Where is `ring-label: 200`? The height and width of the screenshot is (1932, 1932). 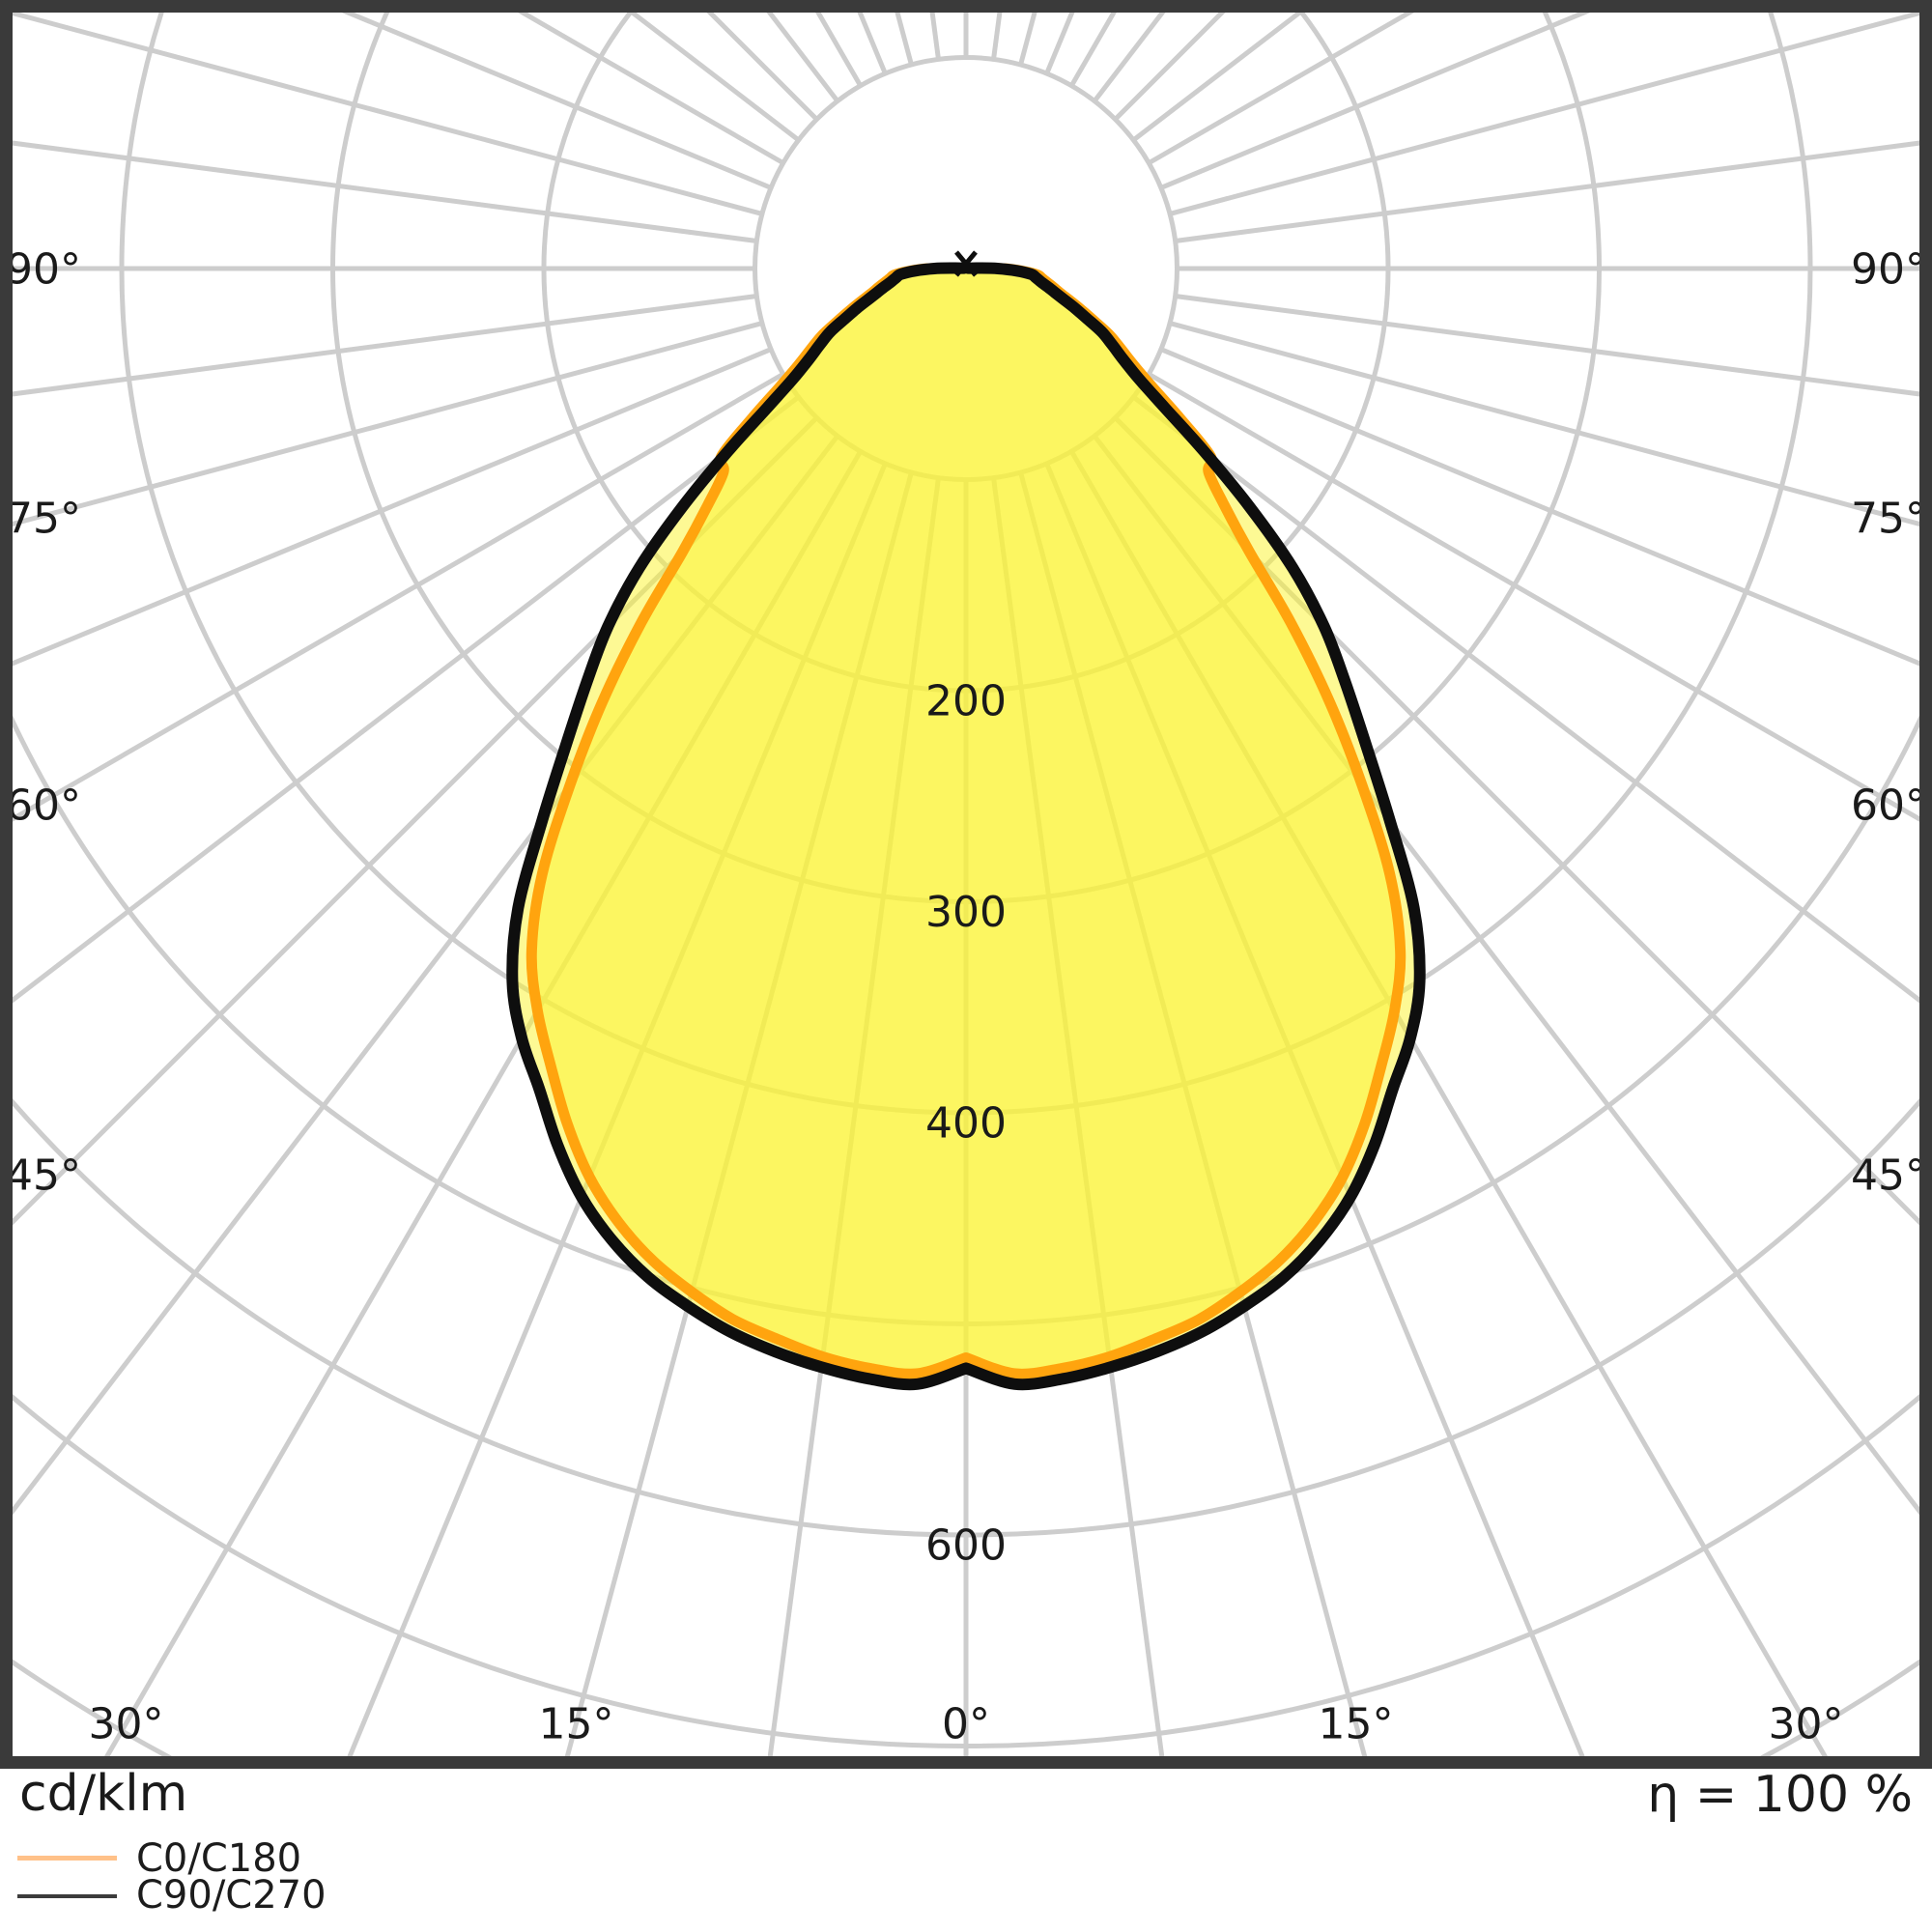 ring-label: 200 is located at coordinates (966, 700).